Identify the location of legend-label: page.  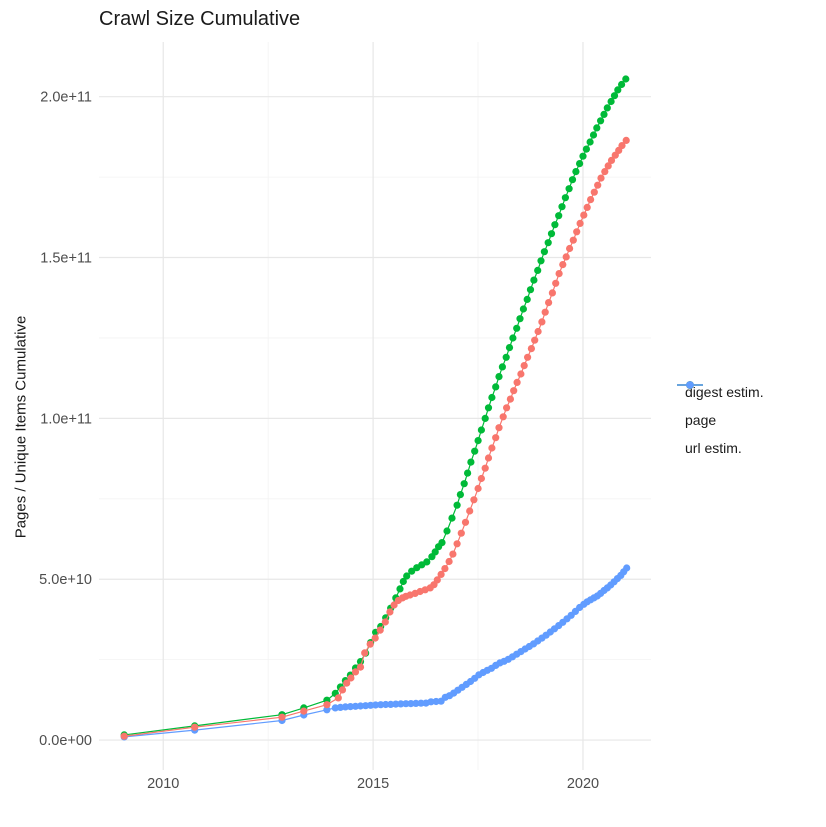
(701, 420).